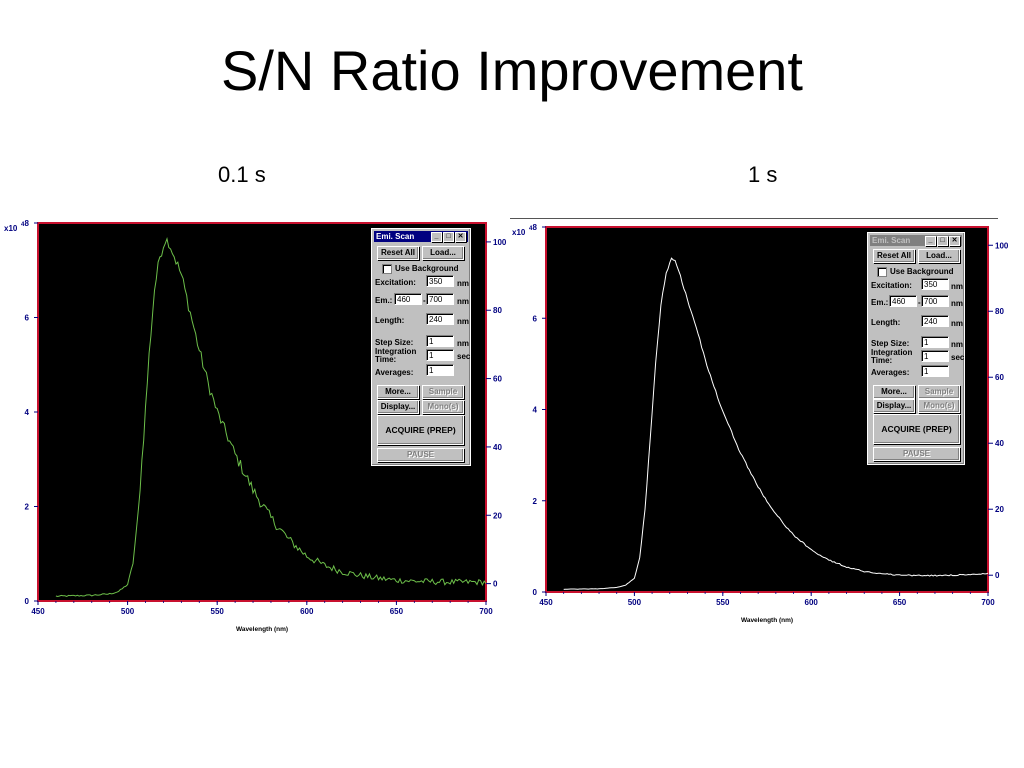 This screenshot has width=1024, height=768. I want to click on divider-line, so click(754, 218).